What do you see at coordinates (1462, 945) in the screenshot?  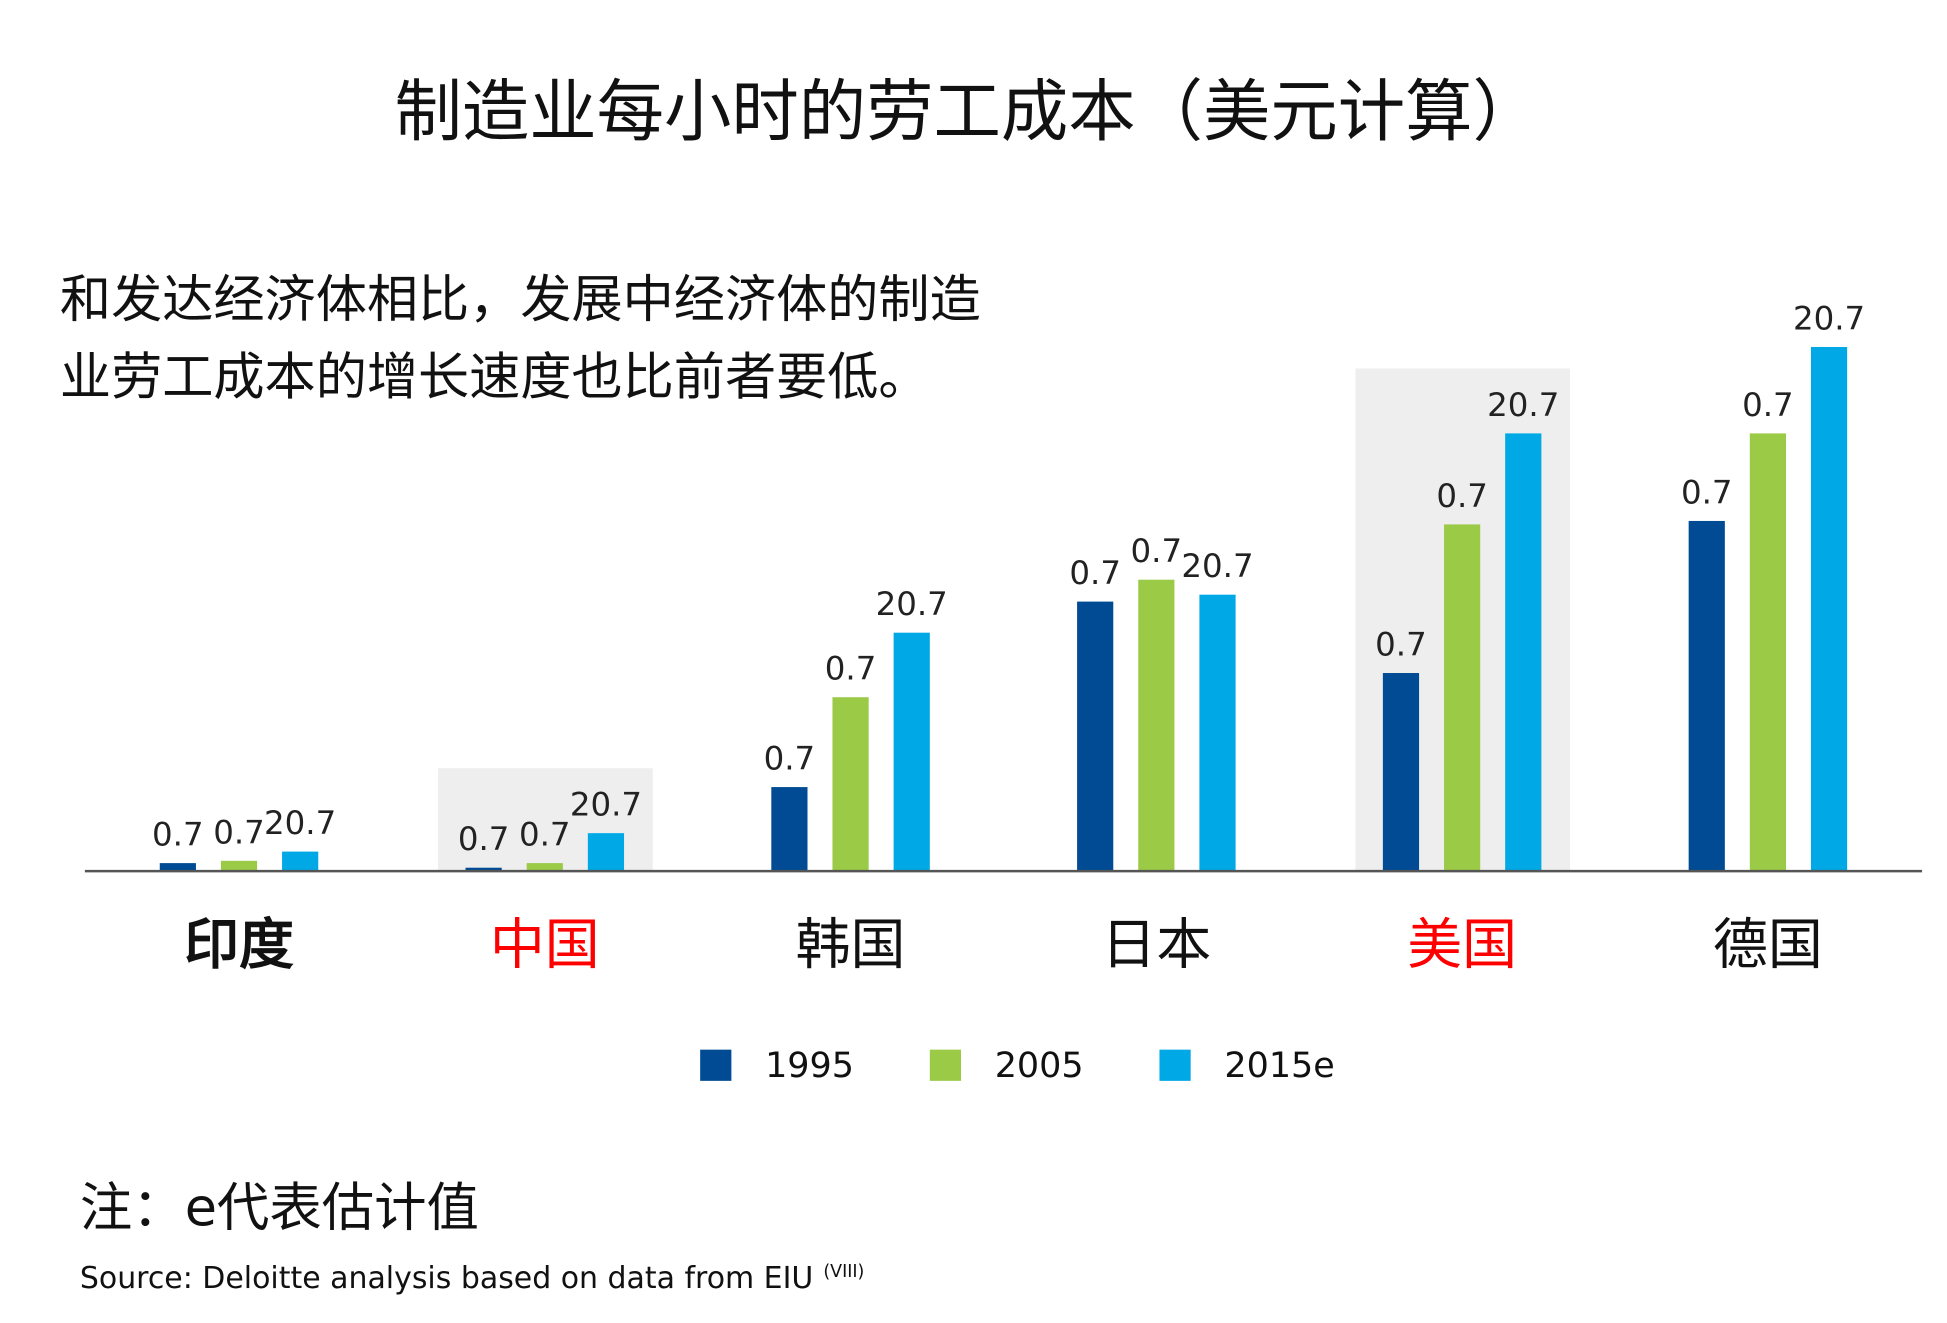 I see `category-label: 美国` at bounding box center [1462, 945].